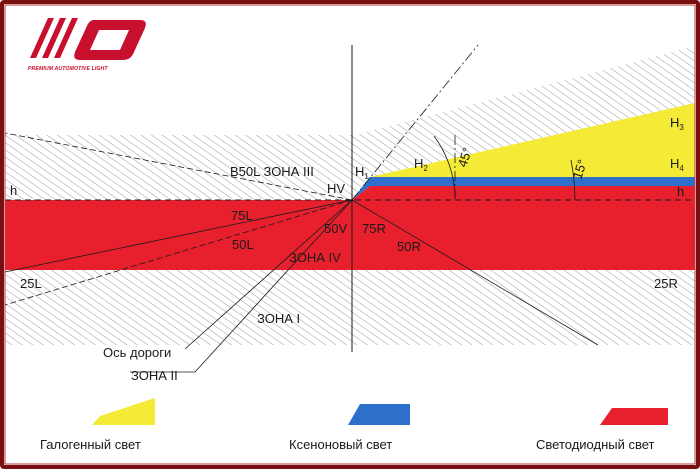 Image resolution: width=700 pixels, height=474 pixels. I want to click on p50l-label: 50L, so click(243, 244).